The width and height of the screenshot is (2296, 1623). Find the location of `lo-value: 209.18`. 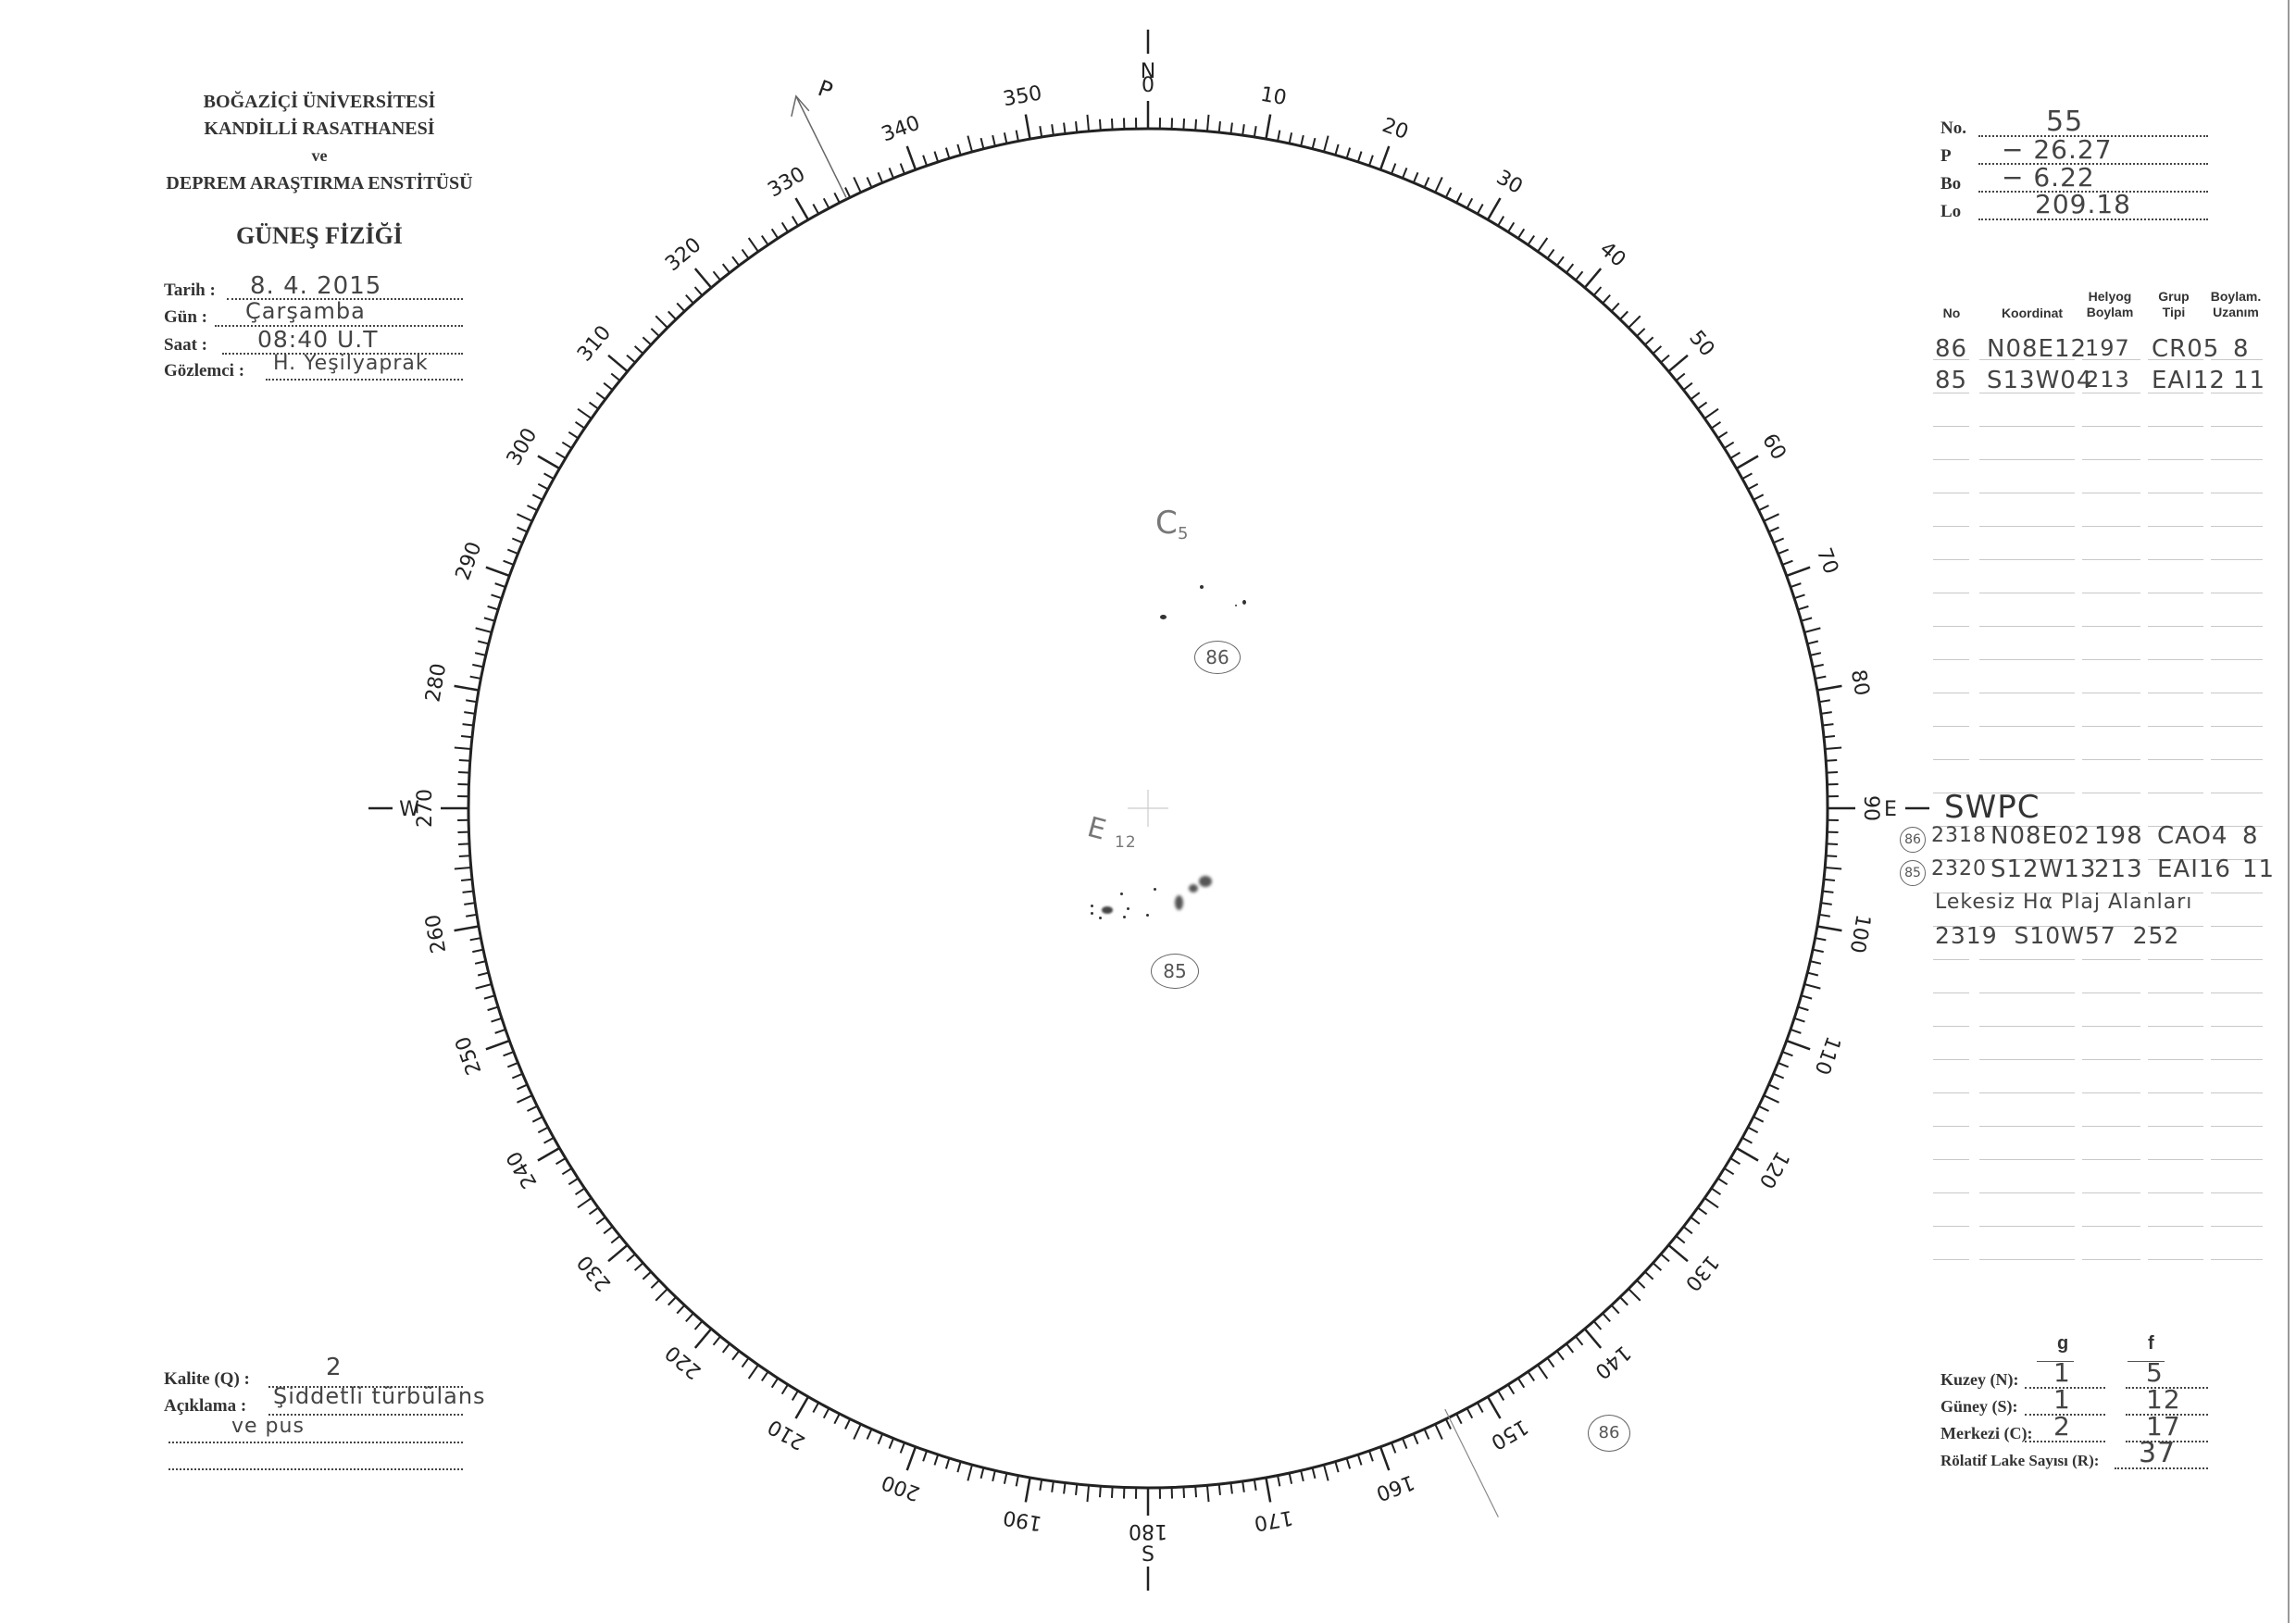

lo-value: 209.18 is located at coordinates (2083, 204).